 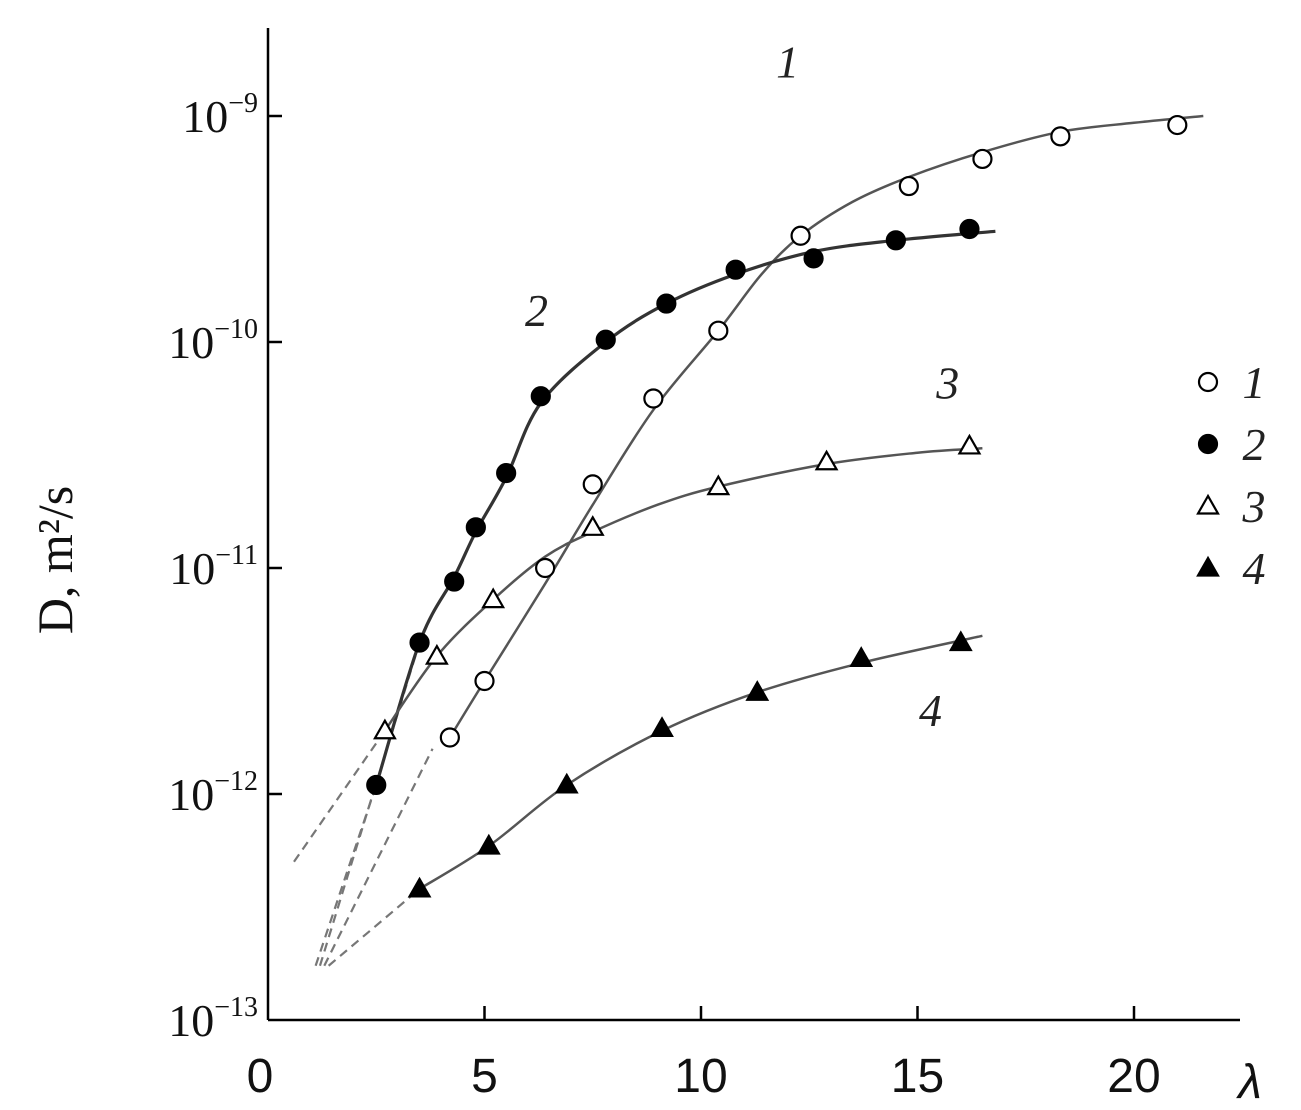 I want to click on x-tick-label: 10, so click(x=700, y=1076).